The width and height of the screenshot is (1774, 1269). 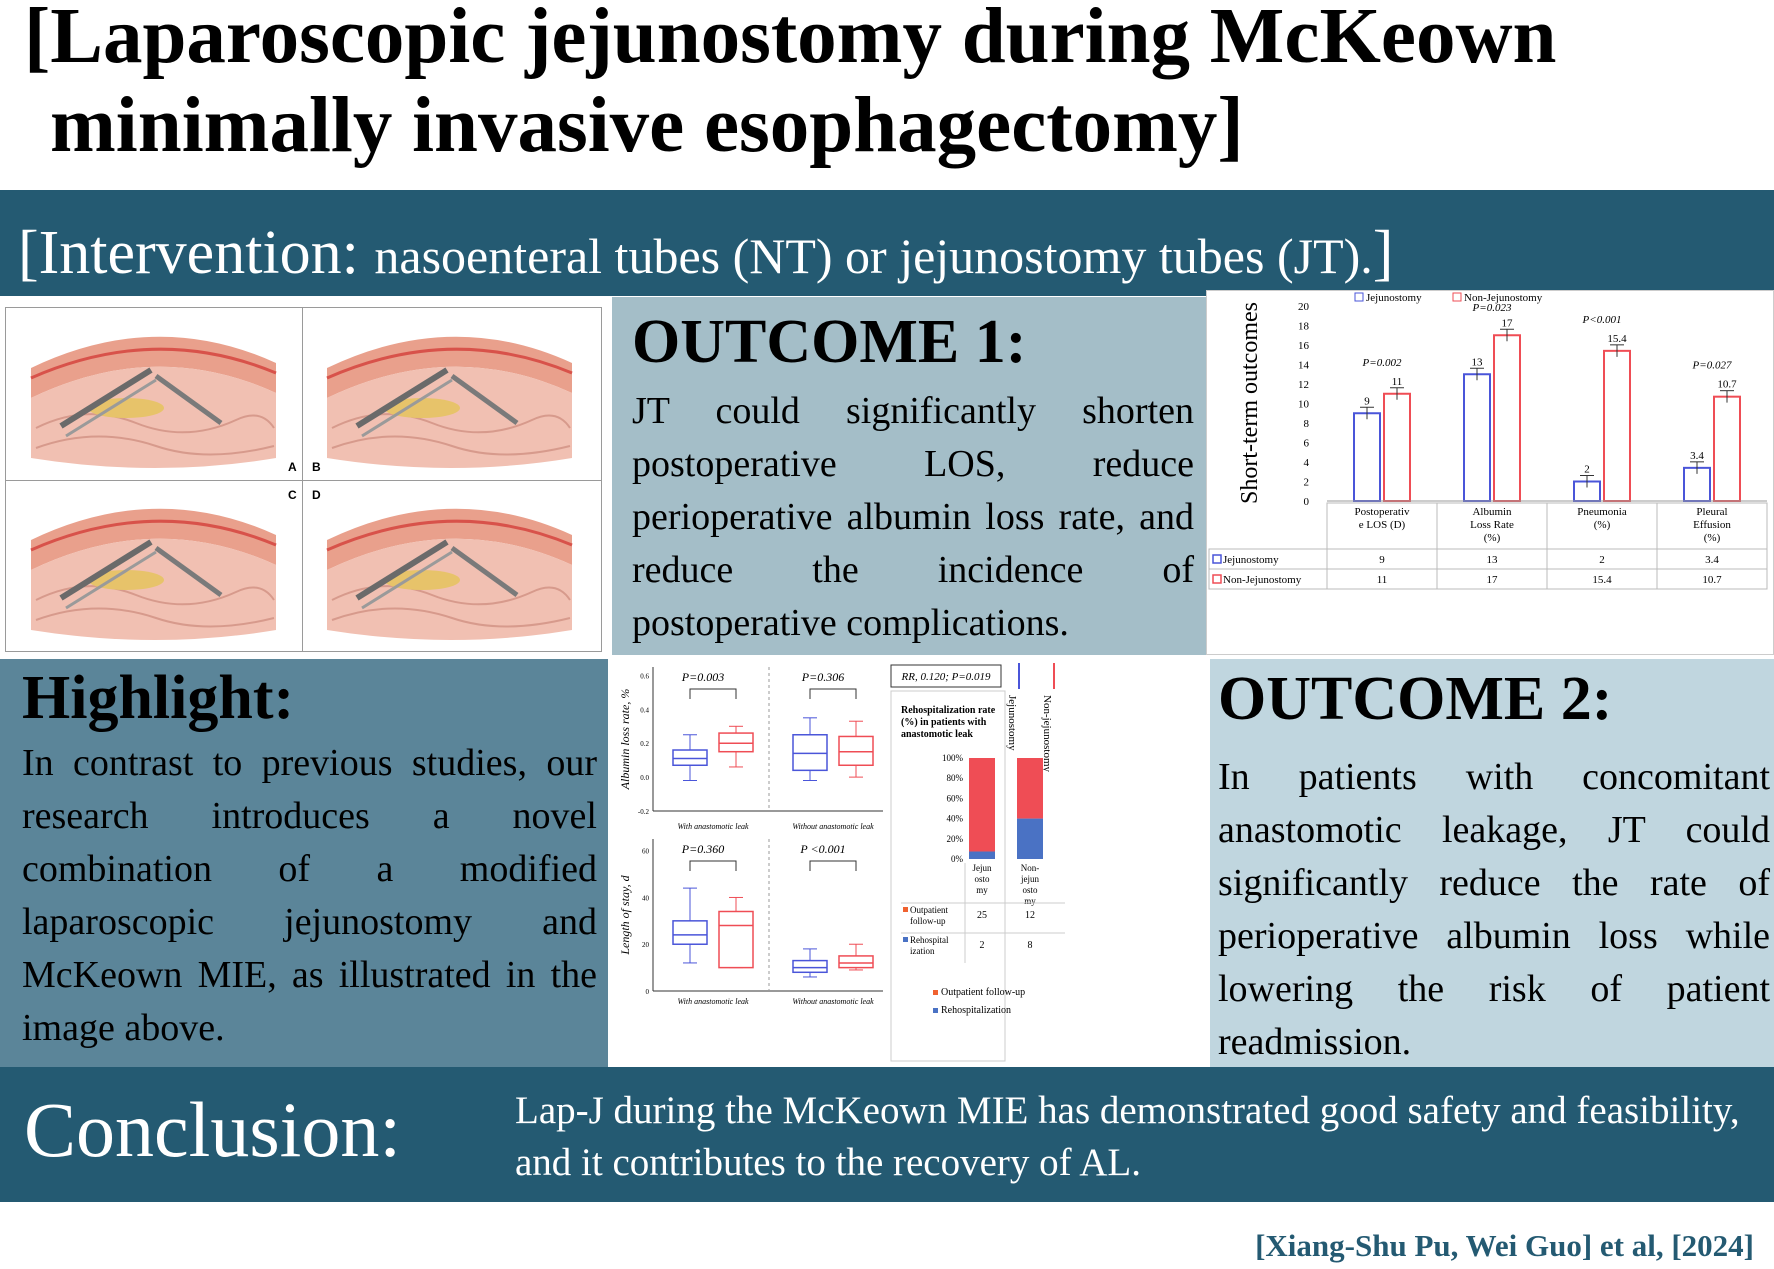 What do you see at coordinates (822, 677) in the screenshot?
I see `p-value-label: P=0.306` at bounding box center [822, 677].